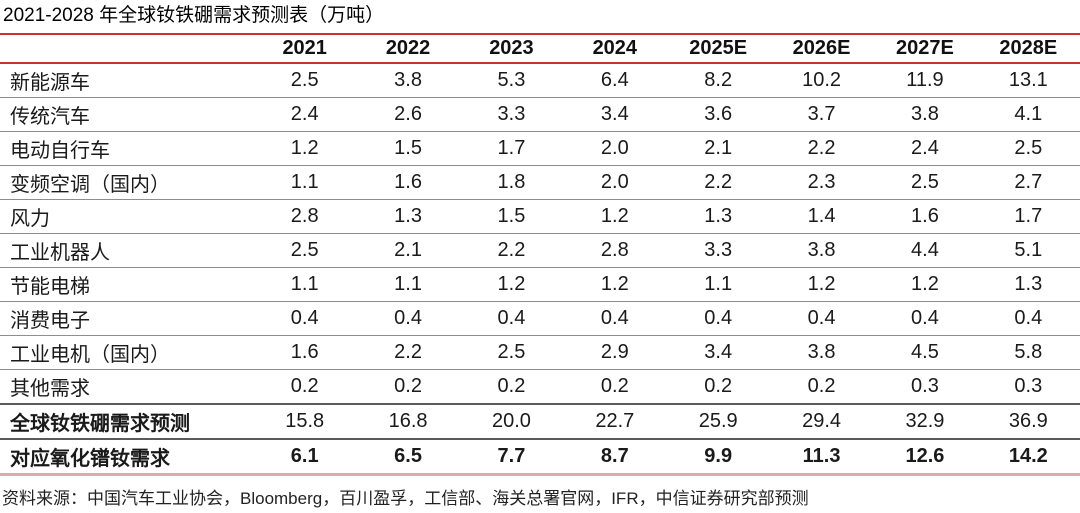 This screenshot has width=1080, height=513. Describe the element at coordinates (615, 80) in the screenshot. I see `cell-value: 6.4` at that location.